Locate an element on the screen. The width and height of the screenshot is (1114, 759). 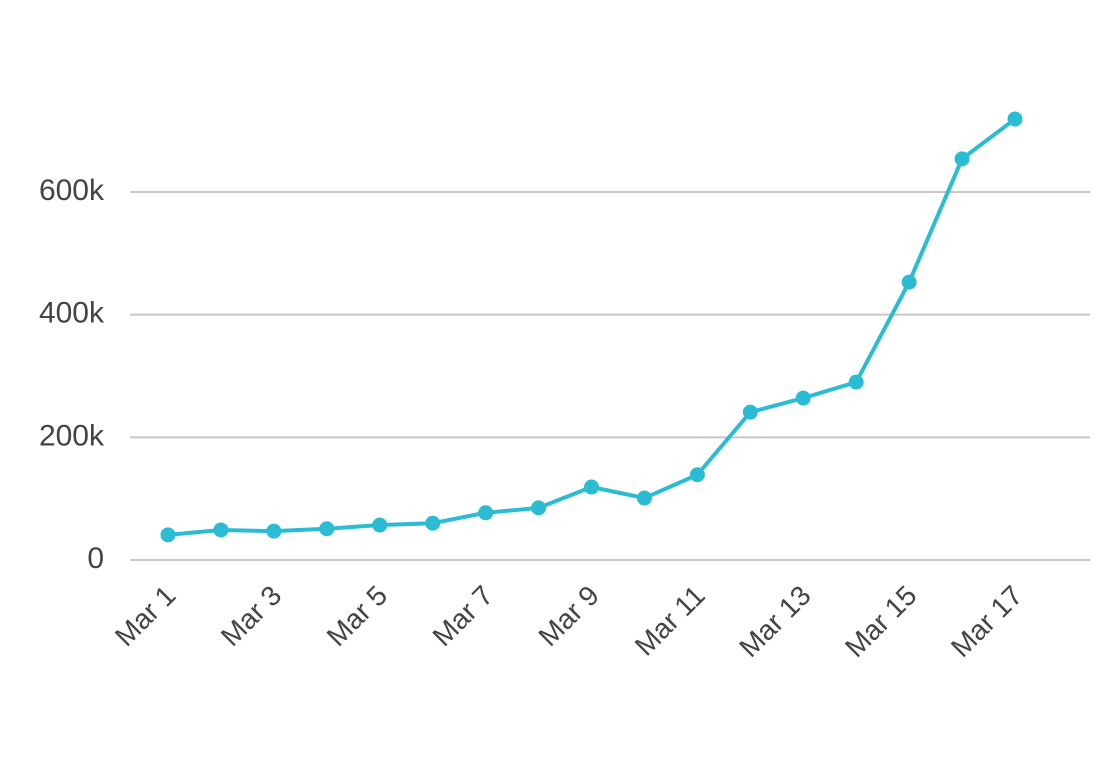
x-tick-label: Mar 11 is located at coordinates (670, 621).